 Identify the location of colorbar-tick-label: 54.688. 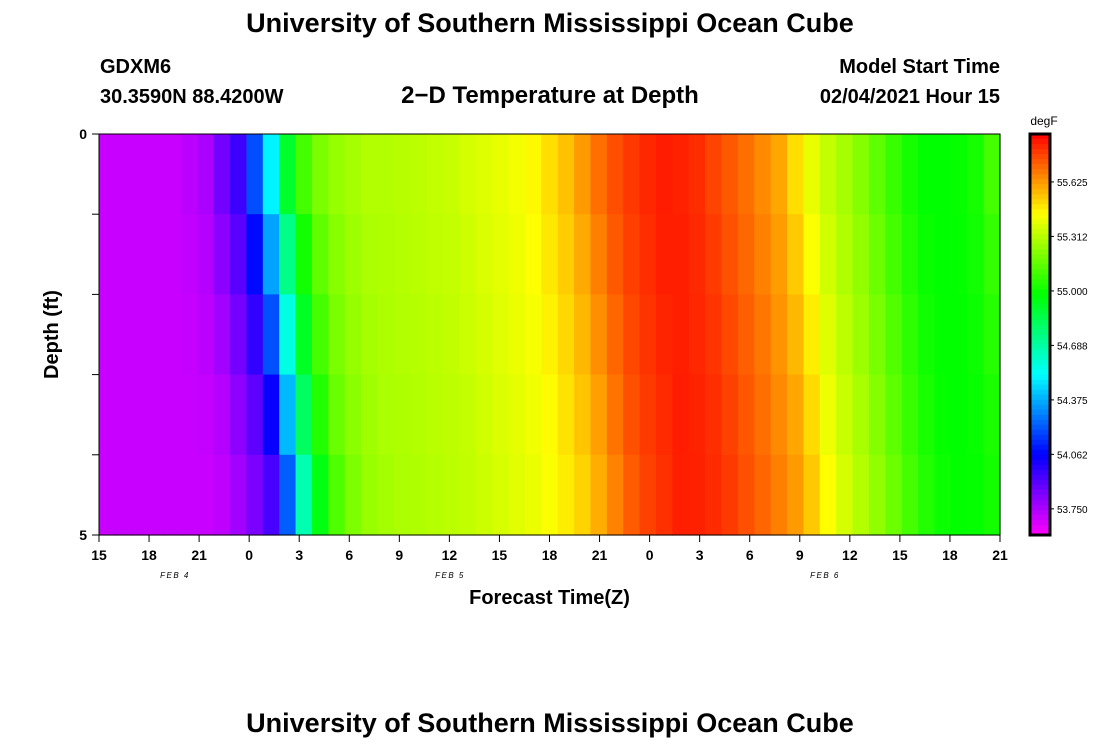
(1072, 346).